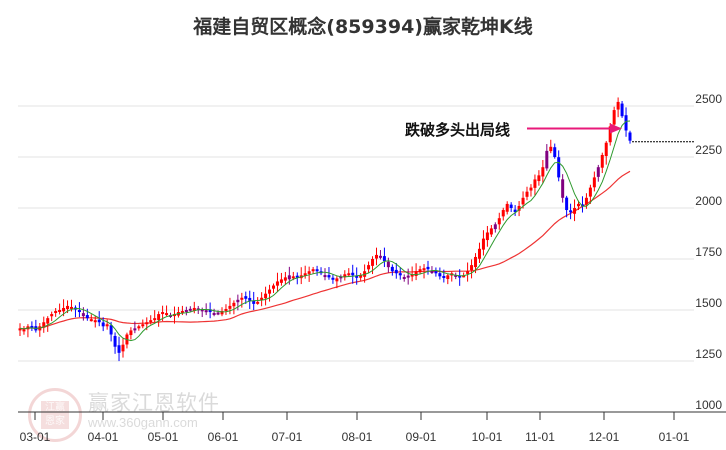 The image size is (726, 450). What do you see at coordinates (223, 437) in the screenshot?
I see `x-tick-label: 06-01` at bounding box center [223, 437].